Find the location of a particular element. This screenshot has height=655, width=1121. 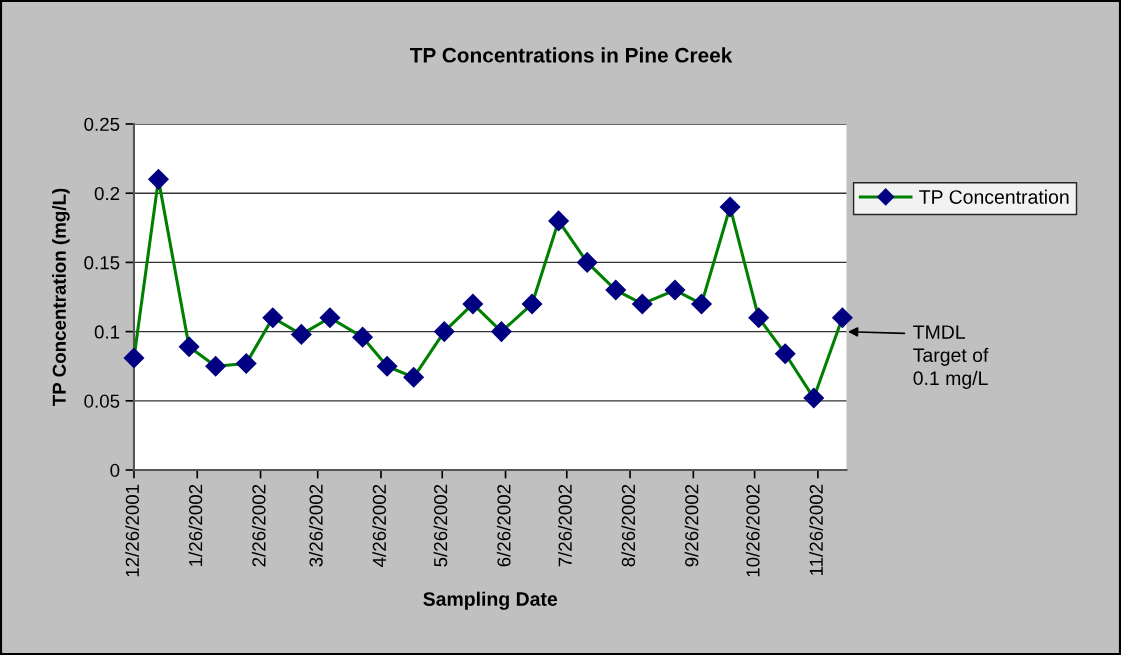

x-tick-label: 5/26/2002 is located at coordinates (440, 525).